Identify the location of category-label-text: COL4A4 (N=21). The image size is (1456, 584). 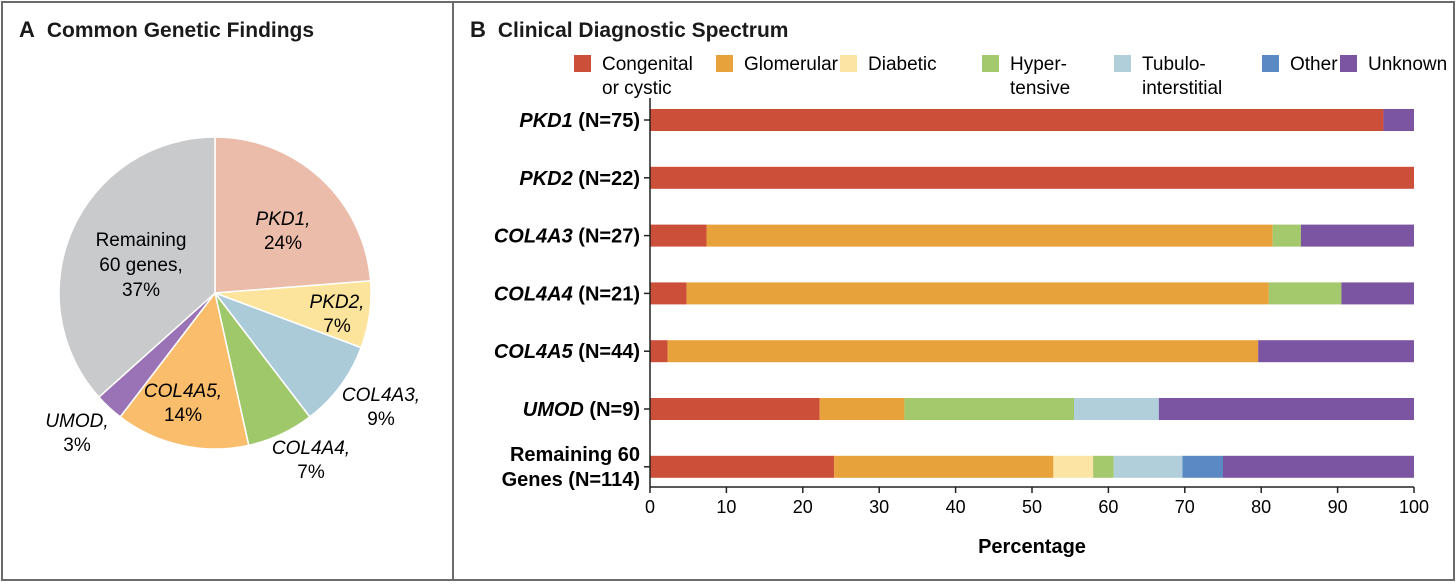
(567, 294).